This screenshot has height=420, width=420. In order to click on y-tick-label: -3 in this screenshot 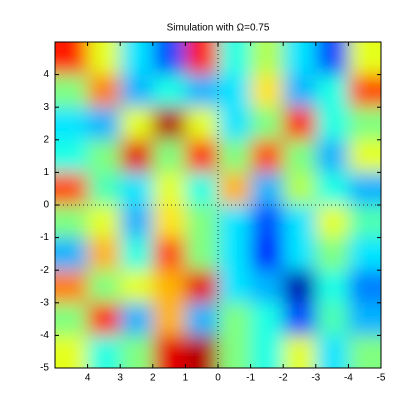, I will do `click(44, 302)`.